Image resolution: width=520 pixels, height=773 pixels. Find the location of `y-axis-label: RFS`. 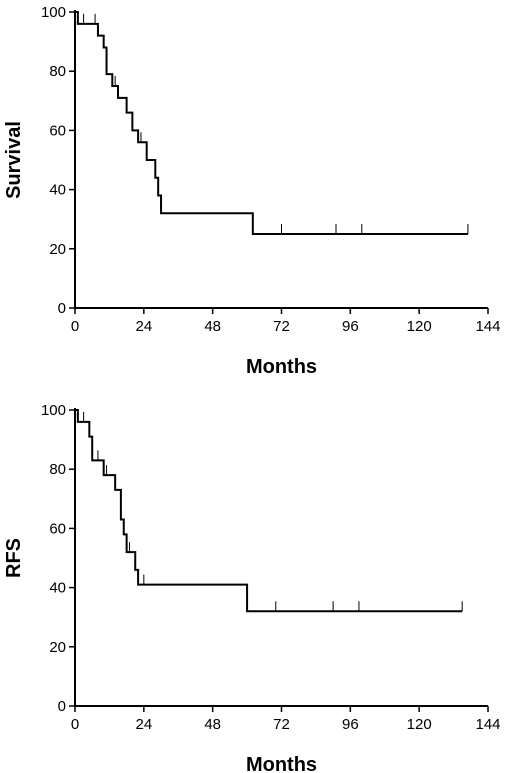

y-axis-label: RFS is located at coordinates (14, 558).